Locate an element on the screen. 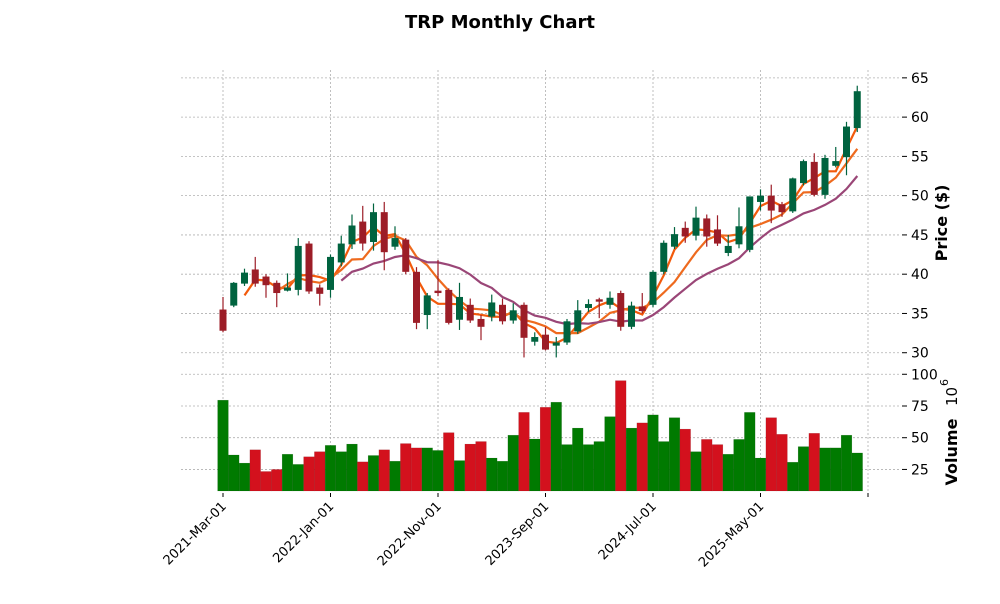 The width and height of the screenshot is (1000, 604). volume-tick-label: 100 is located at coordinates (924, 375).